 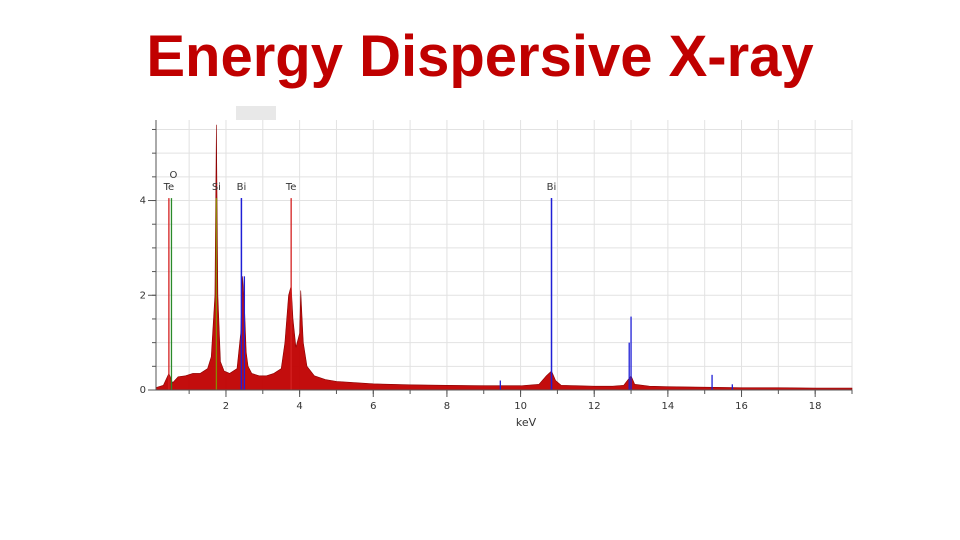 What do you see at coordinates (594, 406) in the screenshot?
I see `x-tick-label: 12` at bounding box center [594, 406].